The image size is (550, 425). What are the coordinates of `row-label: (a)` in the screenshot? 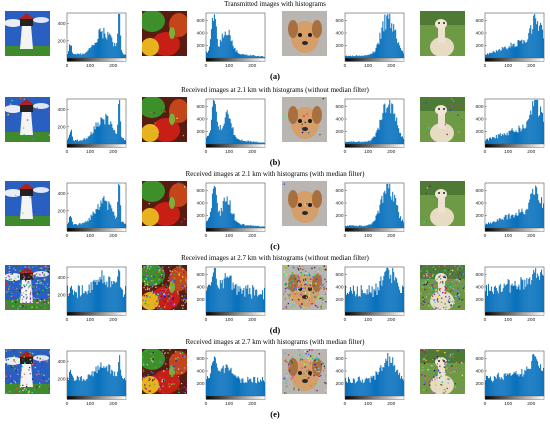 It's located at (275, 76).